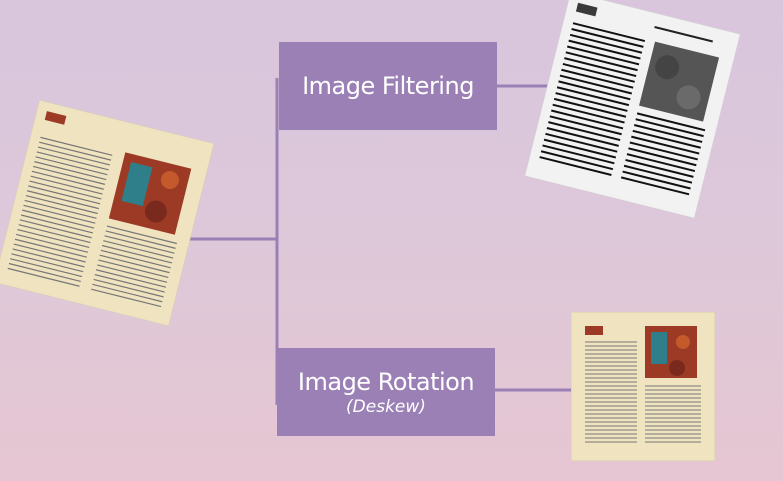  What do you see at coordinates (622, 109) in the screenshot?
I see `filtered-document-text` at bounding box center [622, 109].